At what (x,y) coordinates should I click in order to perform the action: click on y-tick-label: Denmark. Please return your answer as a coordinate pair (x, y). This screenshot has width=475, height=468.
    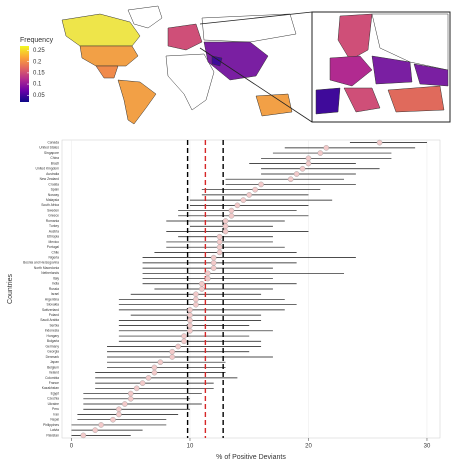
    Looking at the image, I should click on (53, 357).